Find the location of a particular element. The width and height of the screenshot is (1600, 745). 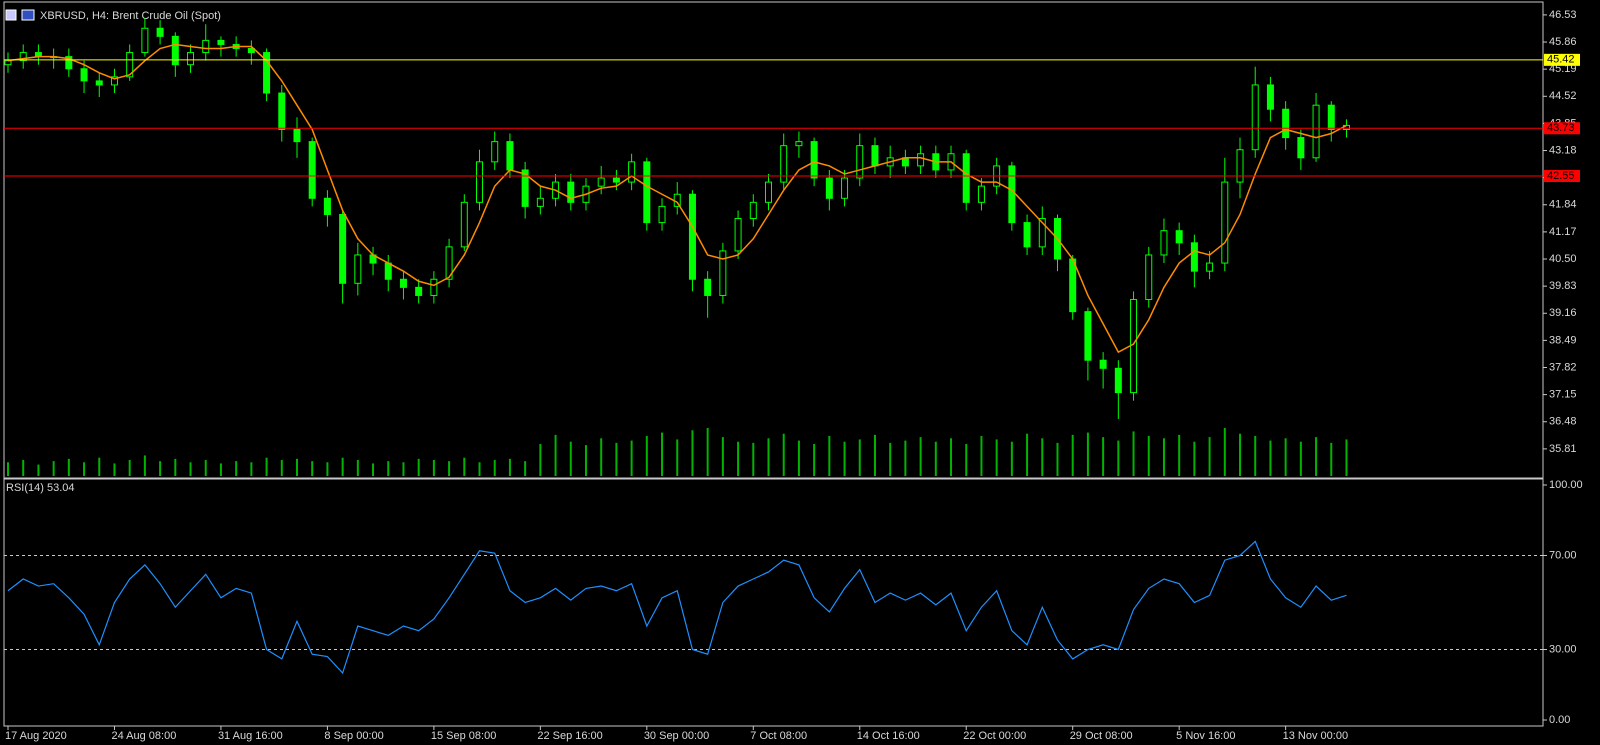

y-tick-label: 41.84 is located at coordinates (1563, 205).